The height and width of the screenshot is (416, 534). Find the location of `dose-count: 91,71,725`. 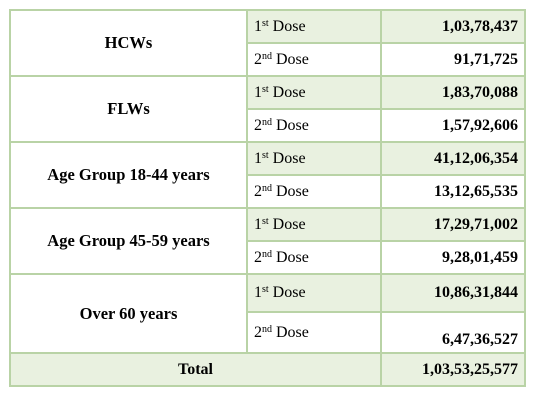

dose-count: 91,71,725 is located at coordinates (453, 59).